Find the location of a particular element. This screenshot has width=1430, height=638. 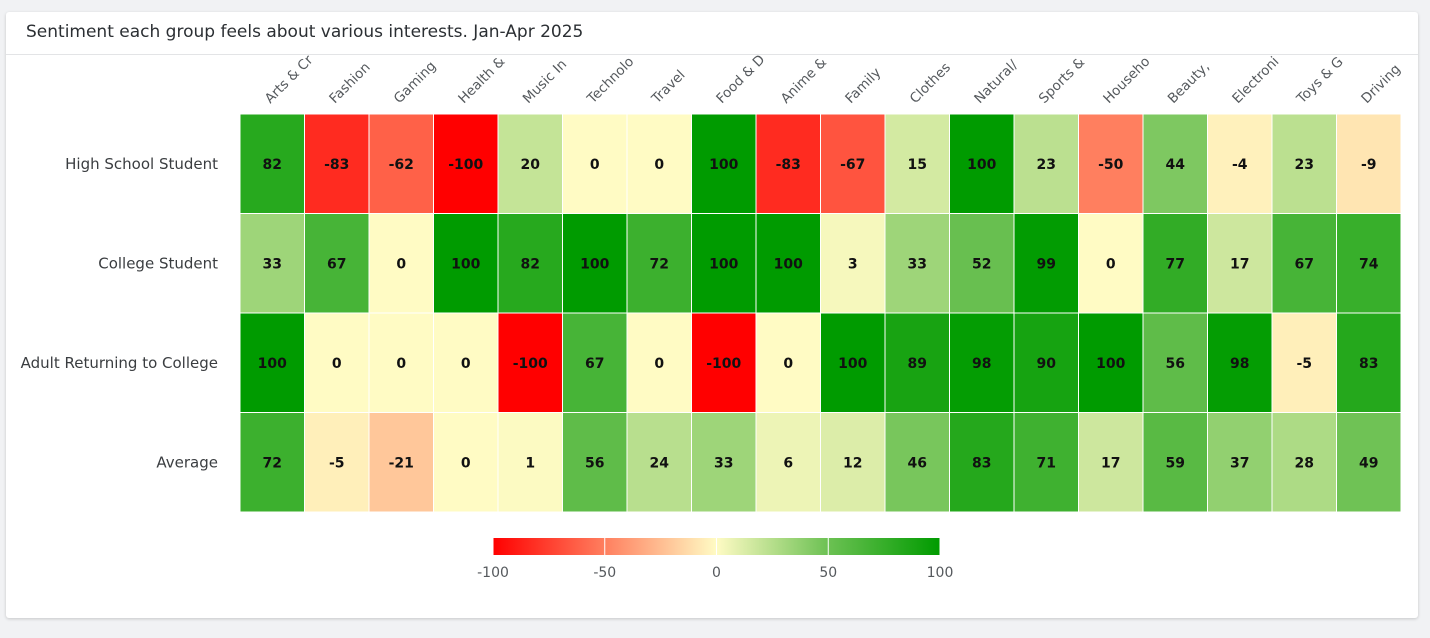

cell-value-label: 99 is located at coordinates (1046, 264).